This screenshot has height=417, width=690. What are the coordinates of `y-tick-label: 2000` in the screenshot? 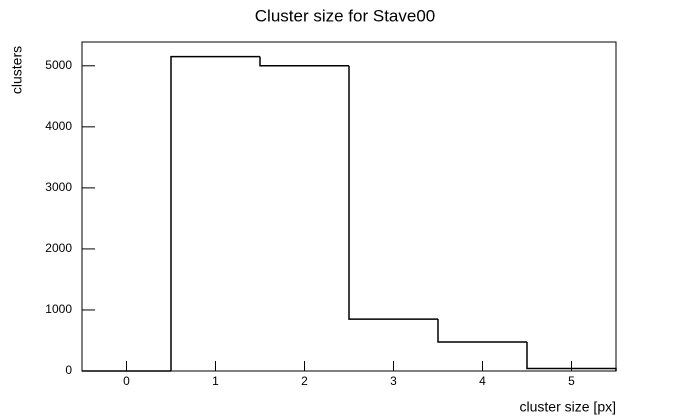 It's located at (58, 248).